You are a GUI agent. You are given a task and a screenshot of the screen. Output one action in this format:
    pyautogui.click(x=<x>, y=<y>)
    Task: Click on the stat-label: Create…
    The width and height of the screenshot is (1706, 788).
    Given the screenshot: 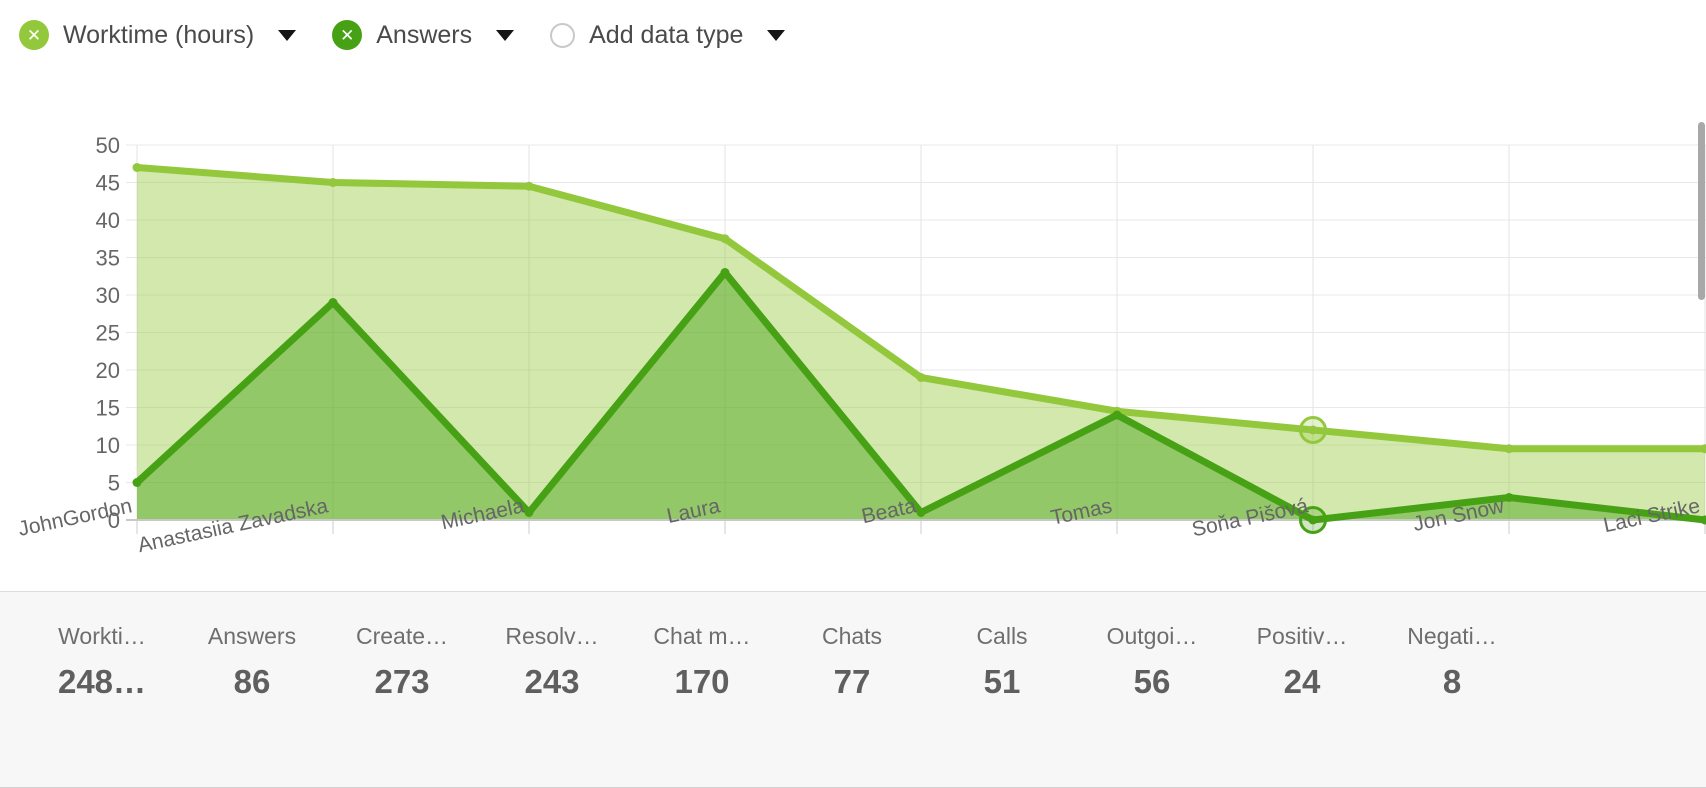 What is the action you would take?
    pyautogui.click(x=402, y=636)
    